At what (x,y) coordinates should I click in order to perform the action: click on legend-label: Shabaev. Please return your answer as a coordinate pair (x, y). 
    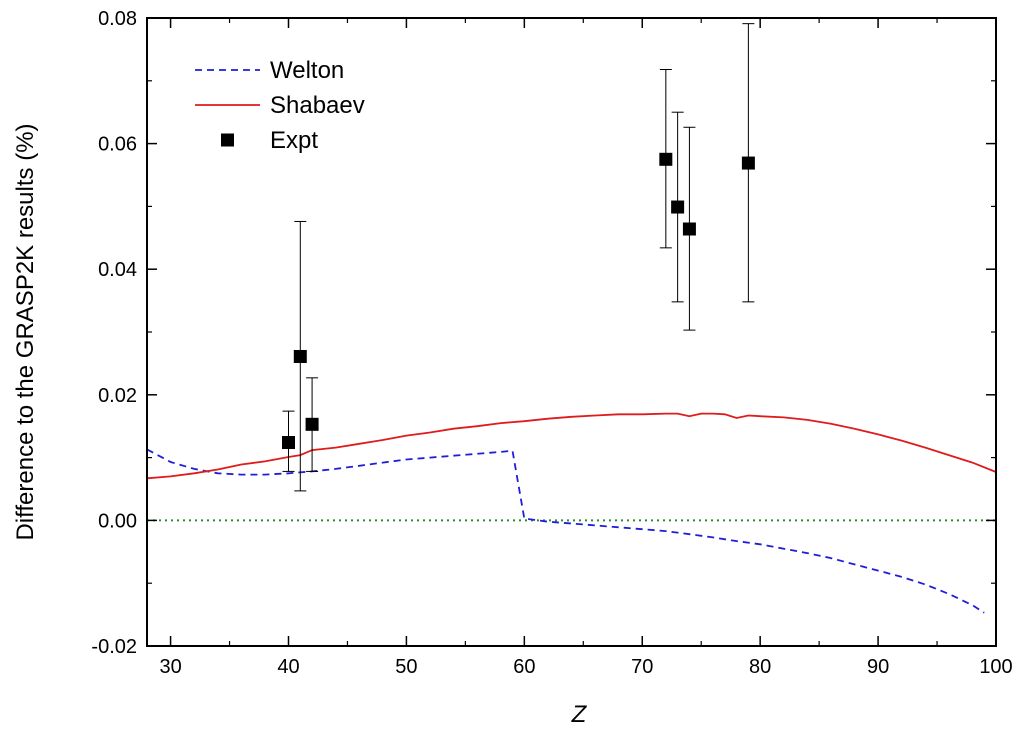
    Looking at the image, I should click on (317, 105).